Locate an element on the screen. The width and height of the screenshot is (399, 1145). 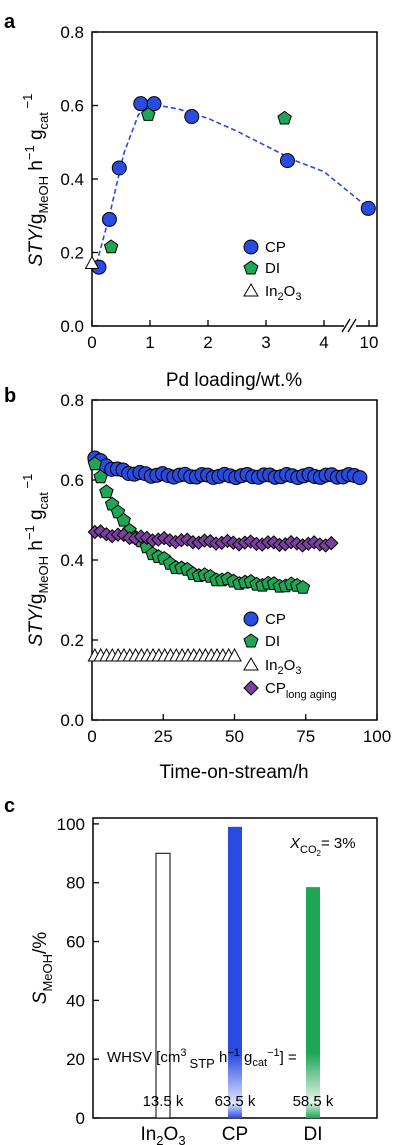
legend-label-in2o3-b: In2O3 is located at coordinates (283, 667).